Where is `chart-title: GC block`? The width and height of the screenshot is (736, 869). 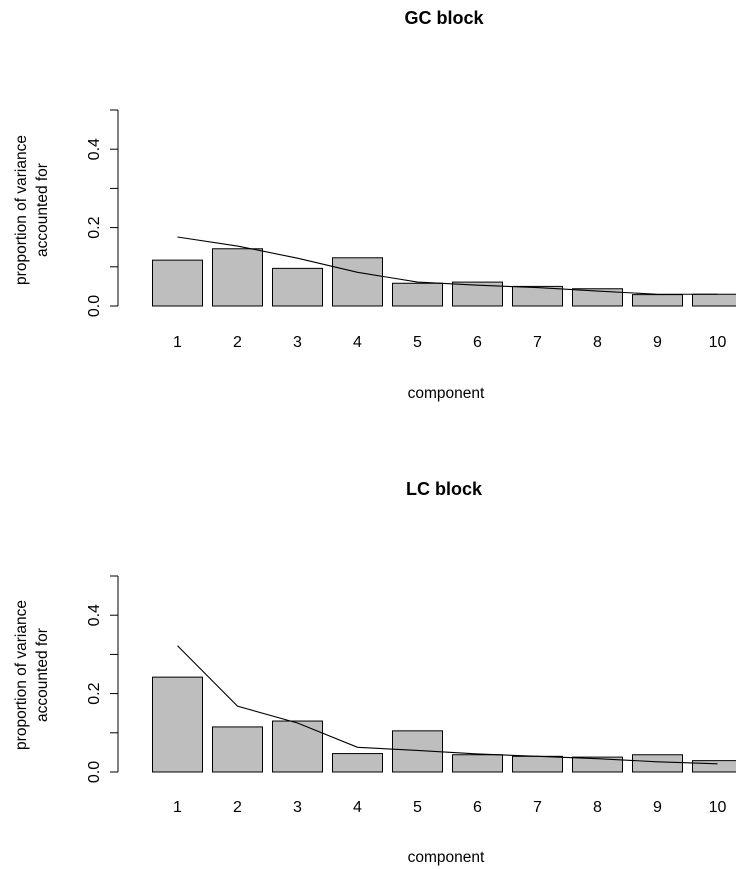 chart-title: GC block is located at coordinates (444, 18).